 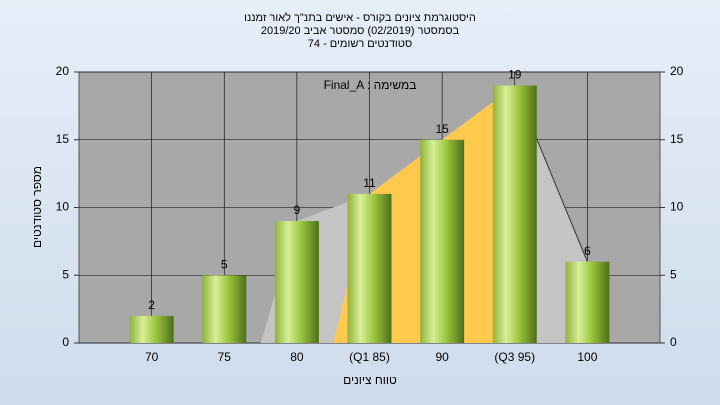 I want to click on y-tick-label: 10, so click(x=63, y=207).